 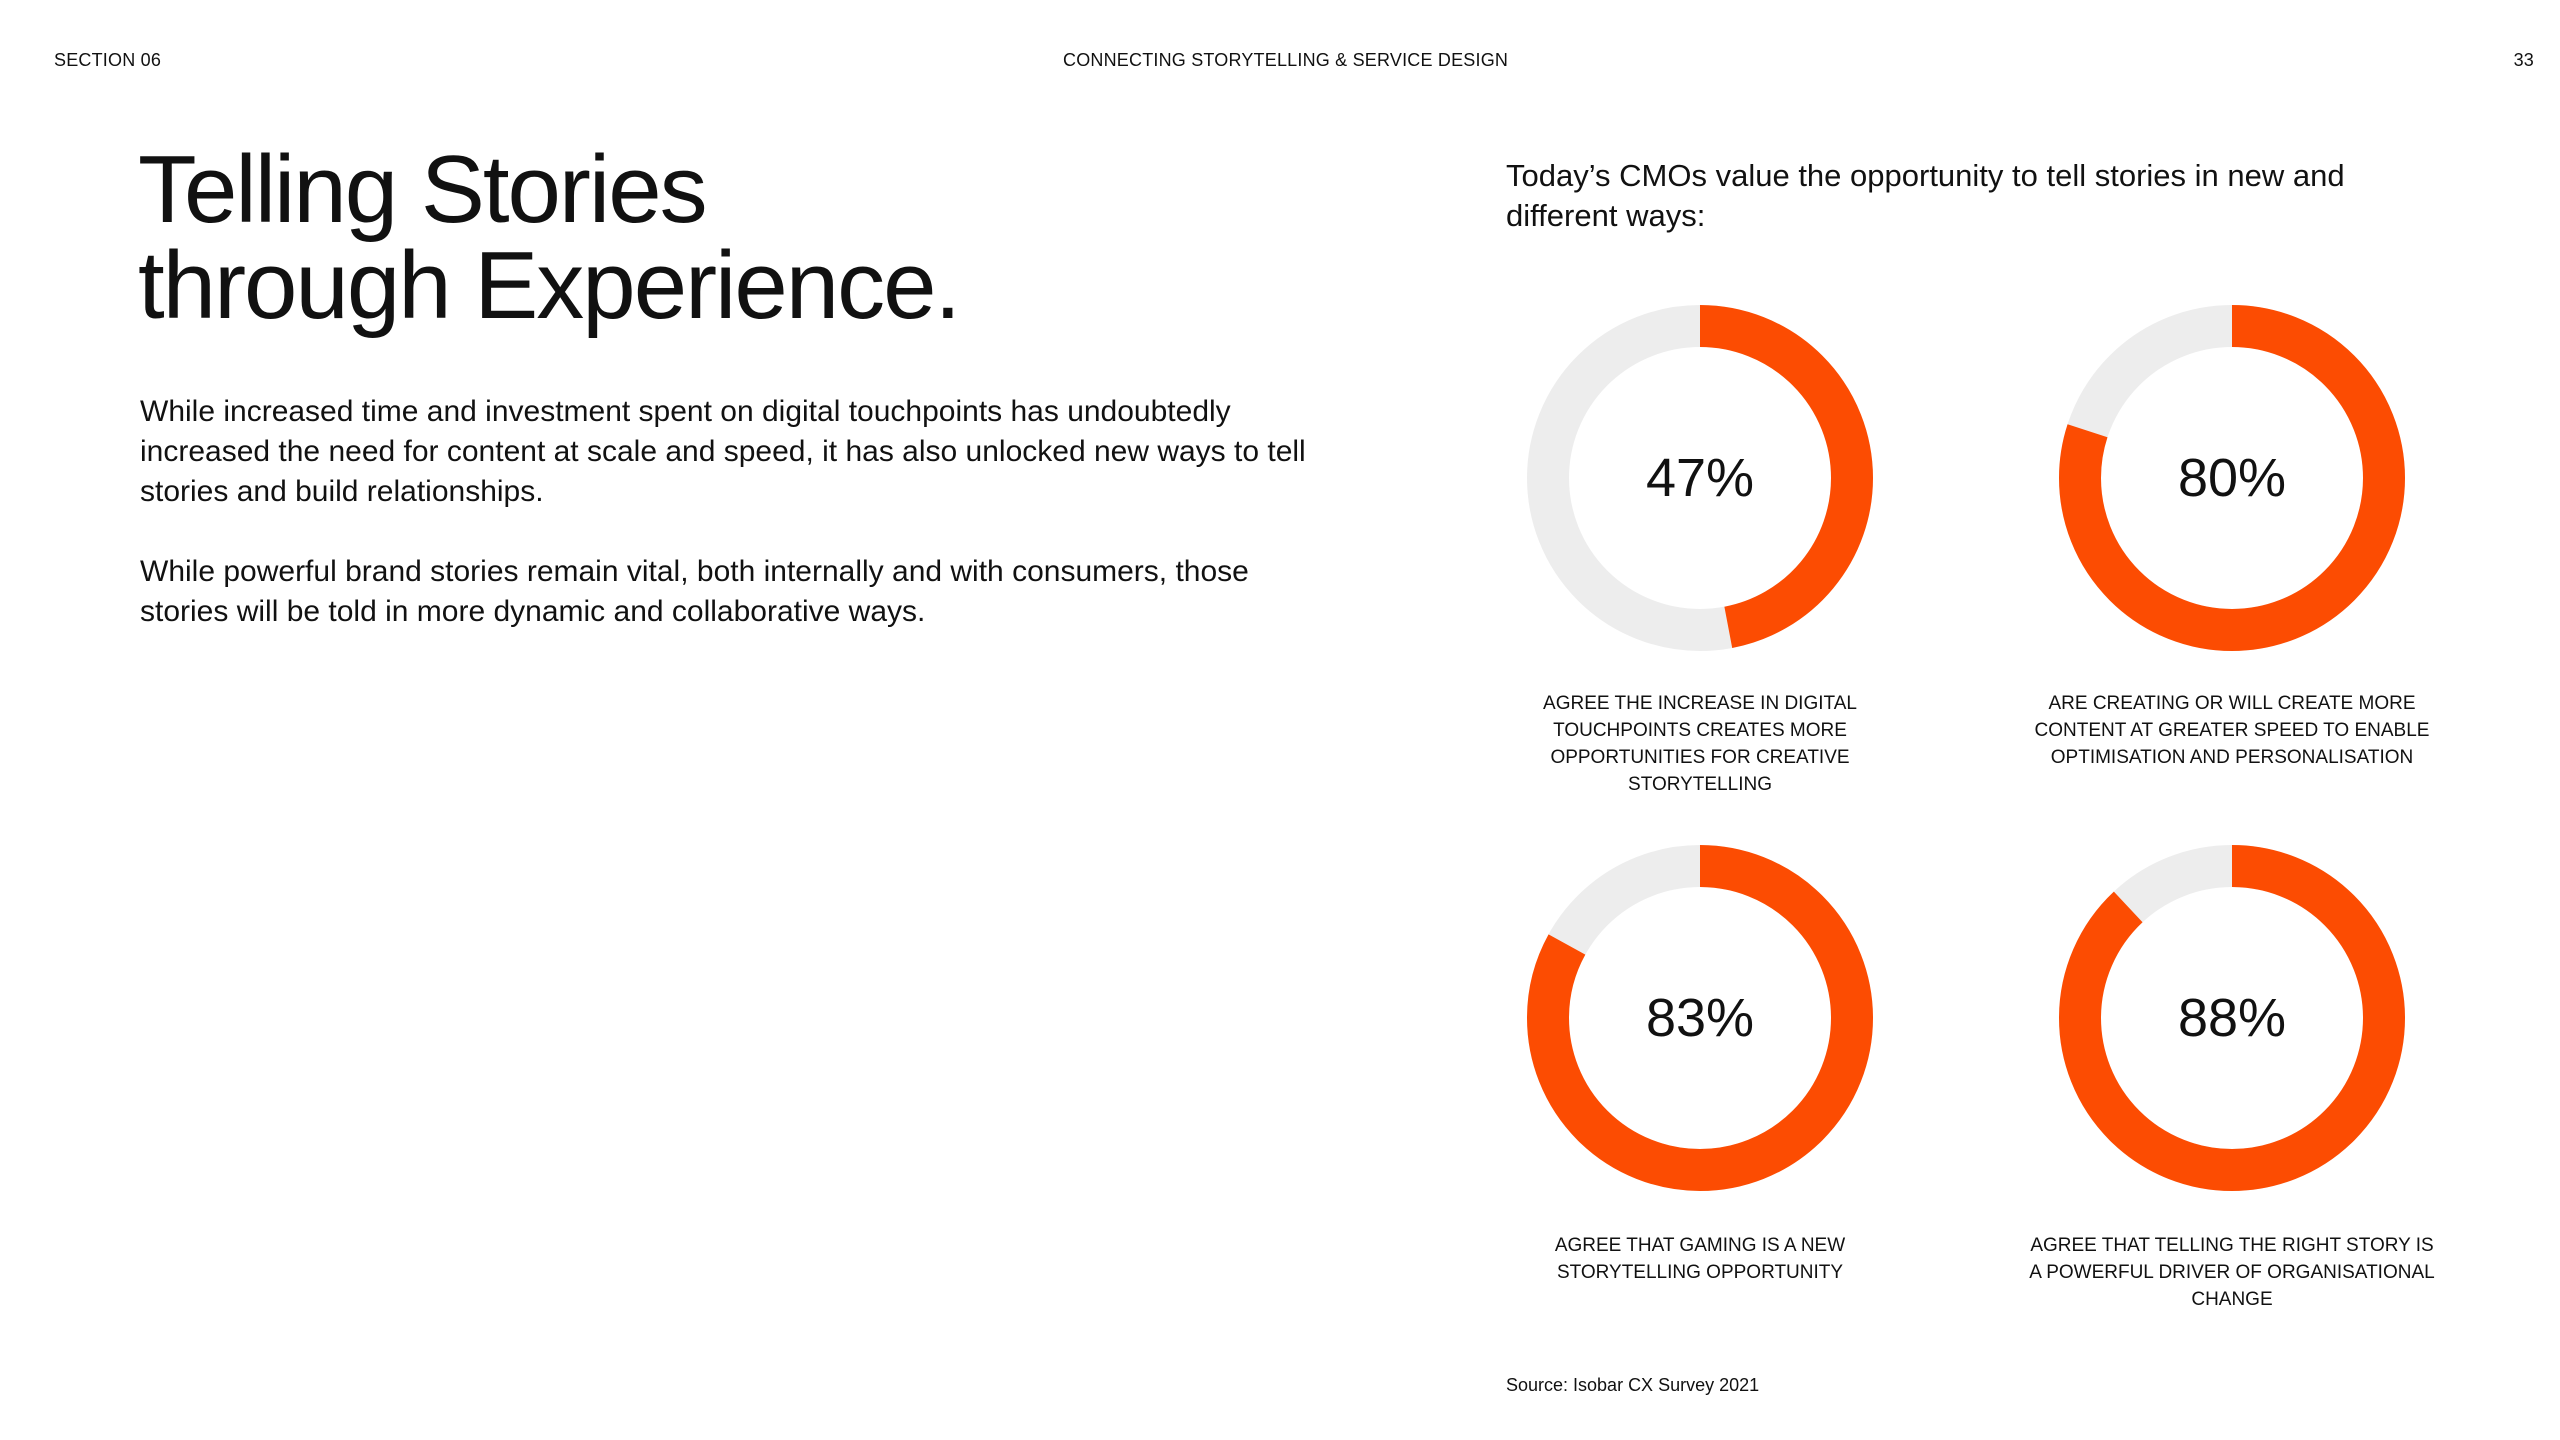 I want to click on section-label: SECTION 06, so click(x=108, y=60).